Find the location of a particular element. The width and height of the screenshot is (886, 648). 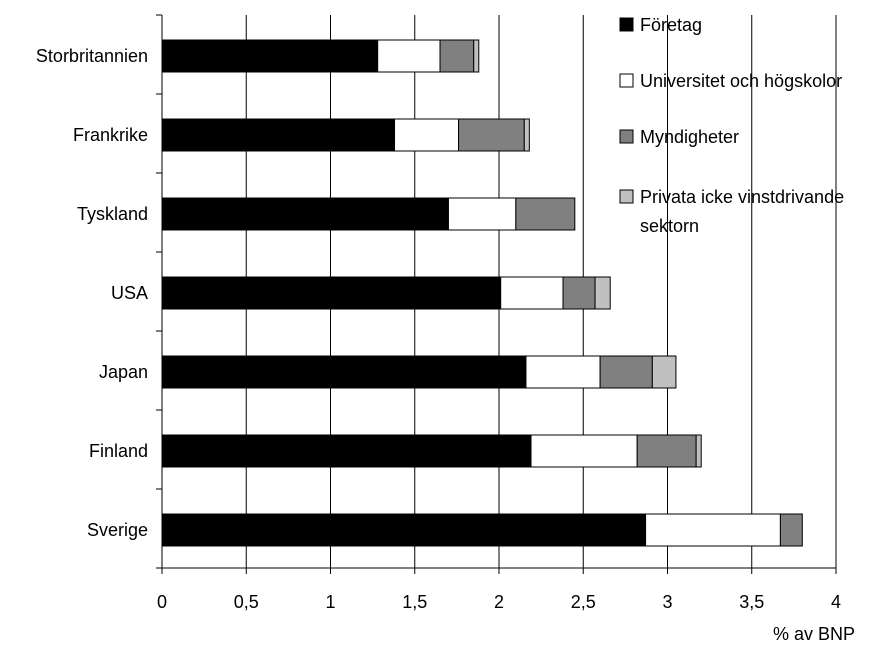

legend-item: Universitet och högskolor is located at coordinates (730, 81).